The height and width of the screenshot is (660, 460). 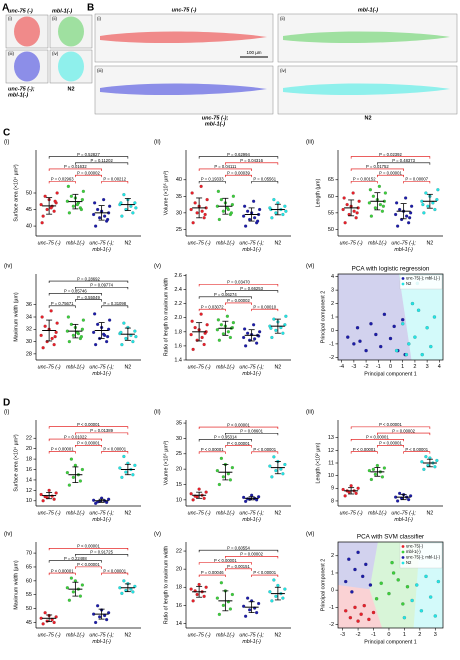 I want to click on x-axis-label: Principal component 1, so click(x=390, y=374).